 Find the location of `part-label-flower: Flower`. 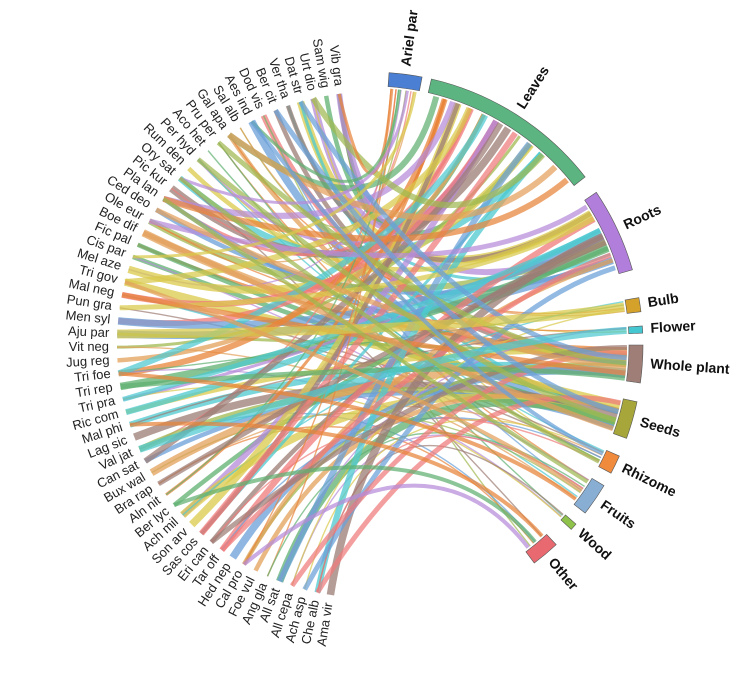

part-label-flower: Flower is located at coordinates (673, 326).